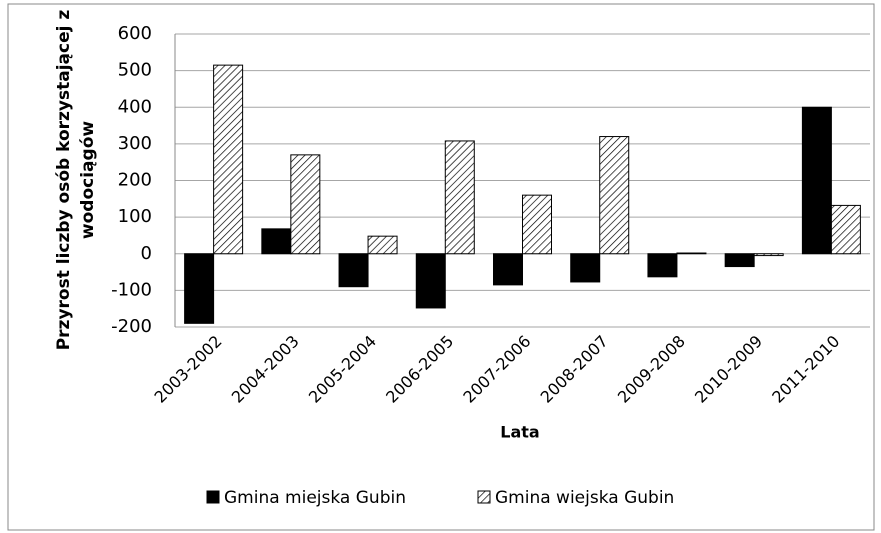 The height and width of the screenshot is (533, 881). I want to click on legend-label: Gmina miejska Gubin, so click(315, 498).